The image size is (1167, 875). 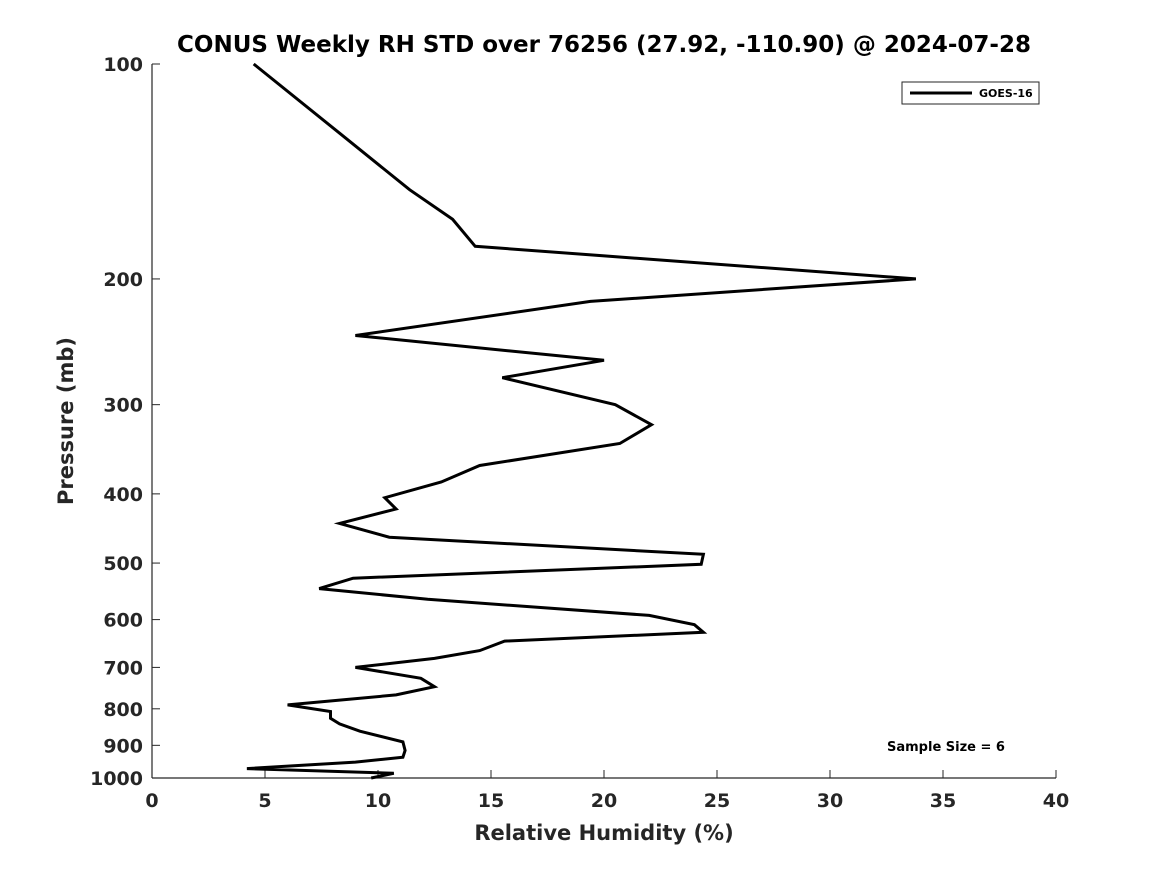 What do you see at coordinates (264, 801) in the screenshot?
I see `x-tick-label: 5` at bounding box center [264, 801].